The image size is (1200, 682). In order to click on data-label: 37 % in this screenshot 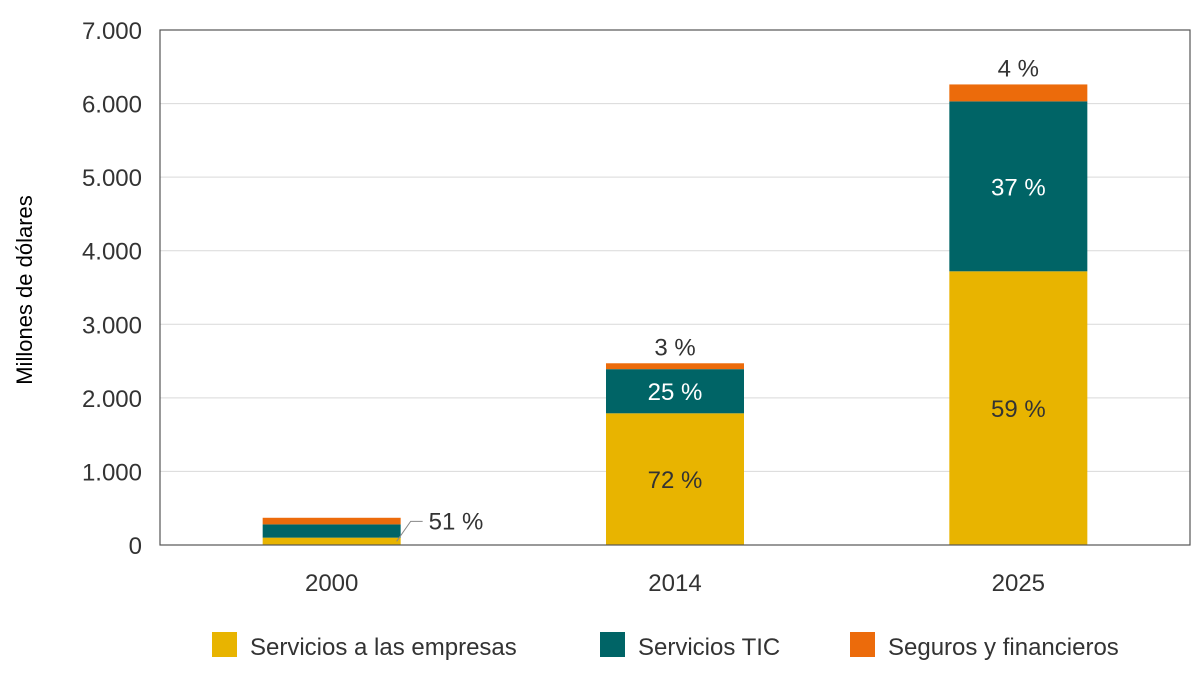, I will do `click(1018, 187)`.